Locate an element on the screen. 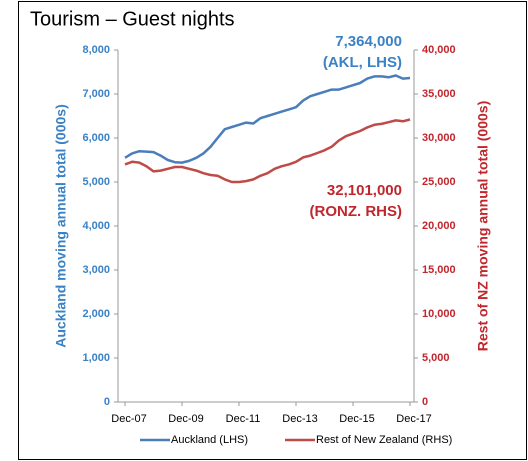 This screenshot has width=528, height=461. chart-title: Tourism – Guest nights is located at coordinates (132, 19).